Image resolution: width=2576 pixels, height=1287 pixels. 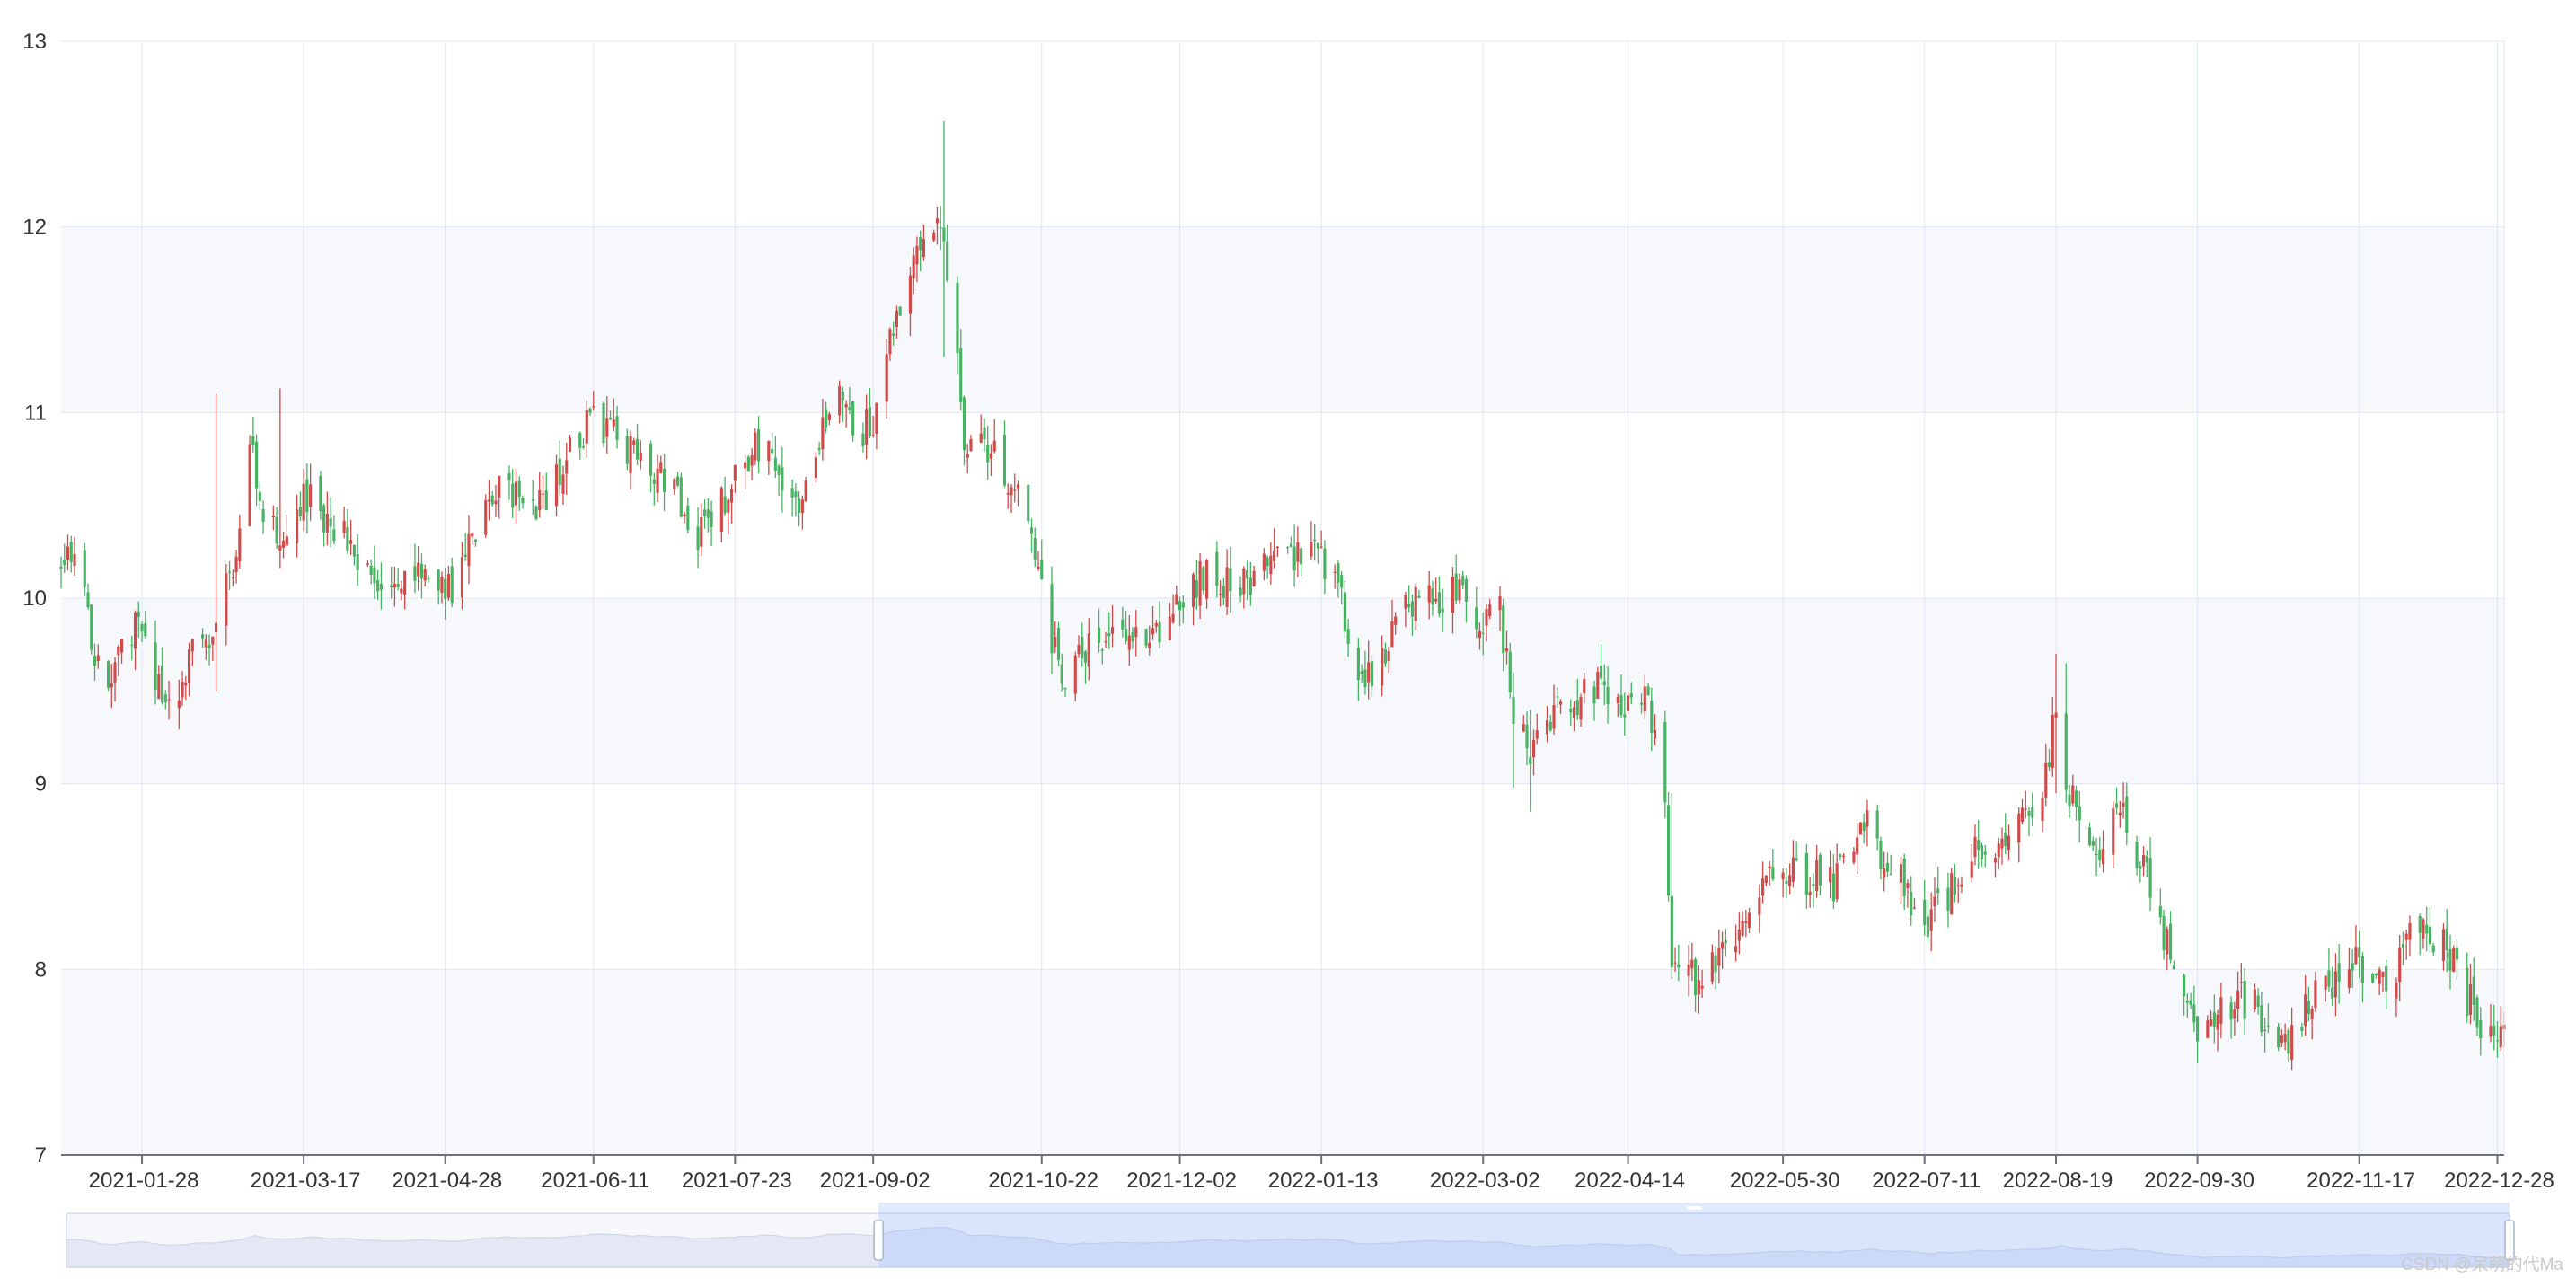 What do you see at coordinates (34, 228) in the screenshot?
I see `y-tick-label: 12` at bounding box center [34, 228].